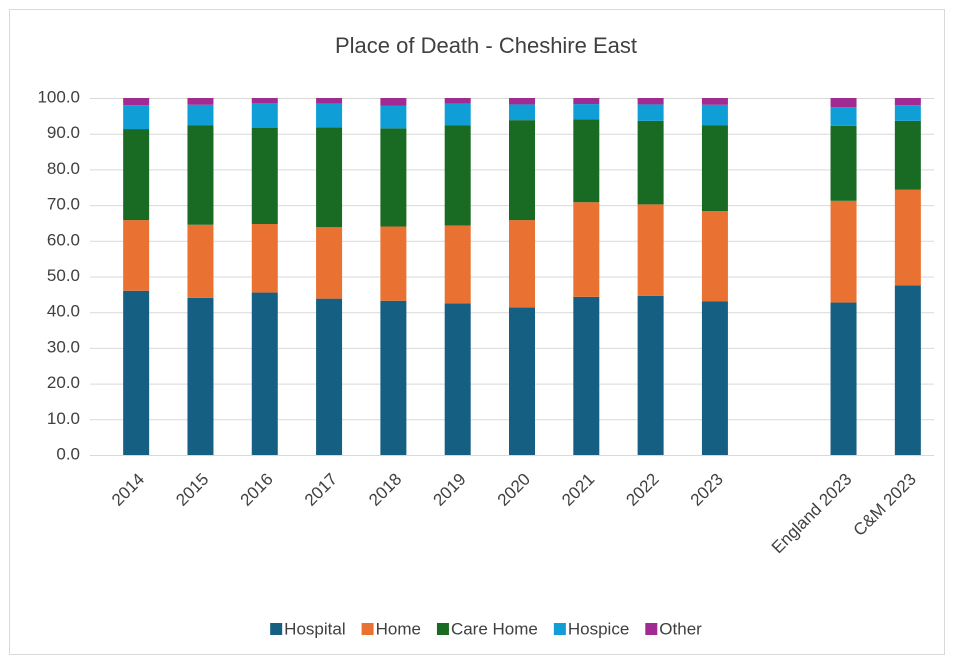  I want to click on legend-label: Care Home, so click(494, 628).